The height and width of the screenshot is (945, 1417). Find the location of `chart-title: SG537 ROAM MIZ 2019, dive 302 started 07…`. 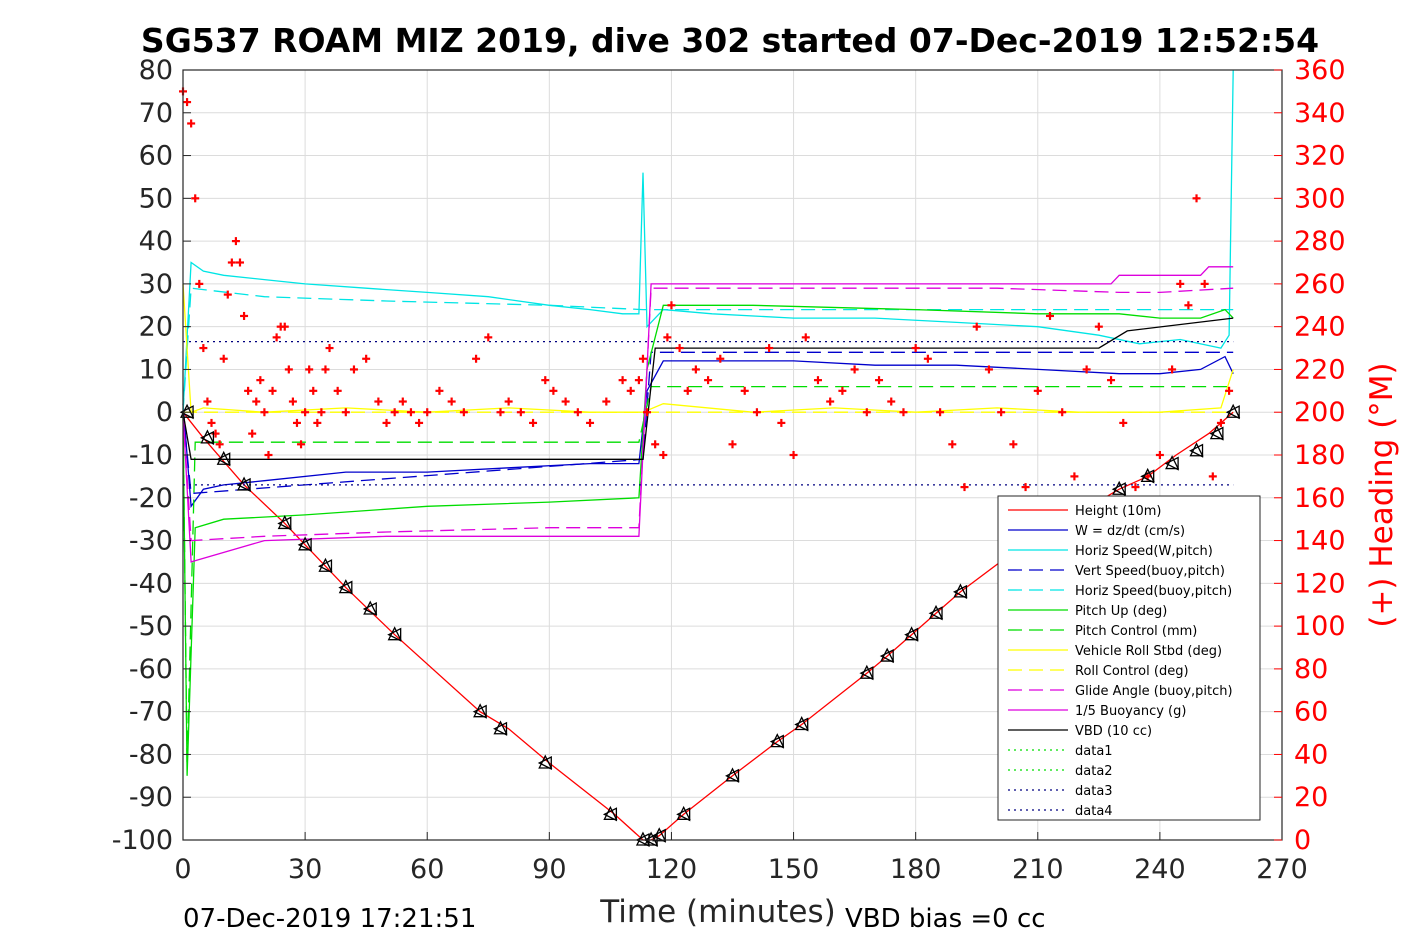

chart-title: SG537 ROAM MIZ 2019, dive 302 started 07… is located at coordinates (730, 40).